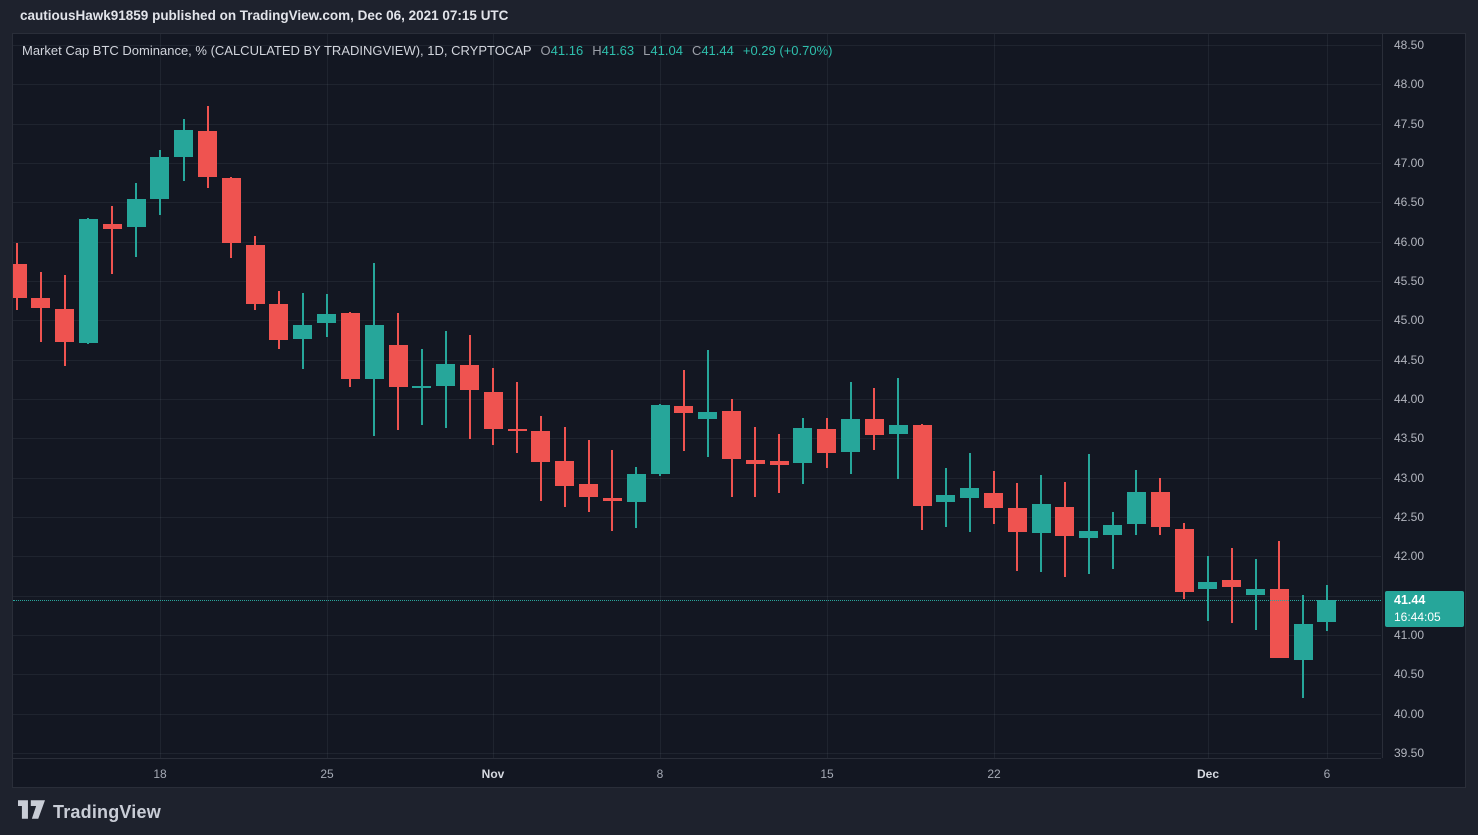 The image size is (1478, 835). I want to click on footer: TradingView, so click(89, 812).